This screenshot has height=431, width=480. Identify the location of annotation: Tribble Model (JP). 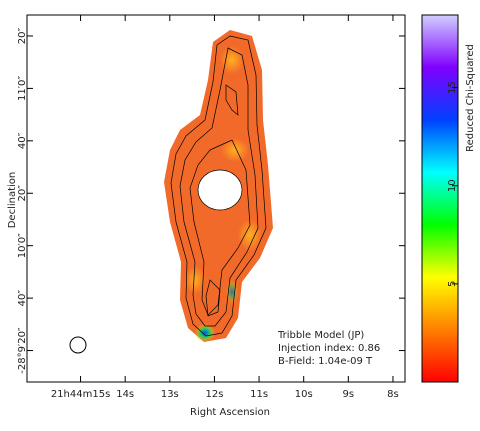
(320, 335).